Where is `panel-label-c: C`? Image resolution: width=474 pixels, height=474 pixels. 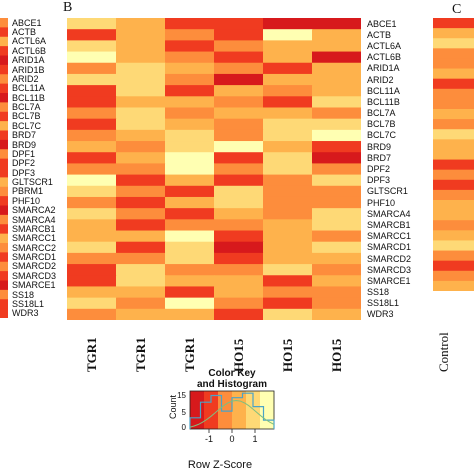 panel-label-c: C is located at coordinates (457, 9).